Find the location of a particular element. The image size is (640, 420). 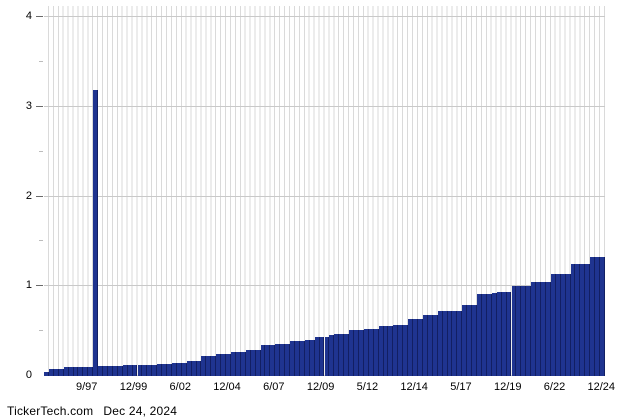

x-tick-label-6-22: 6/22 is located at coordinates (554, 387).